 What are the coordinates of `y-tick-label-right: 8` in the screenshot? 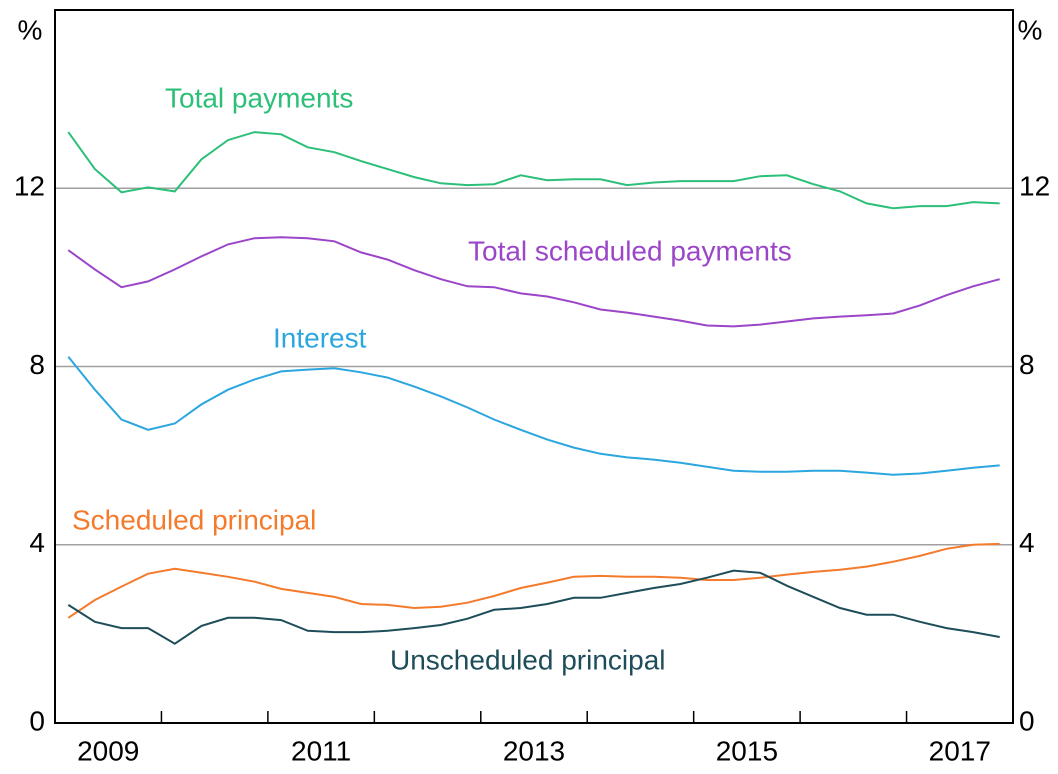 It's located at (1027, 364).